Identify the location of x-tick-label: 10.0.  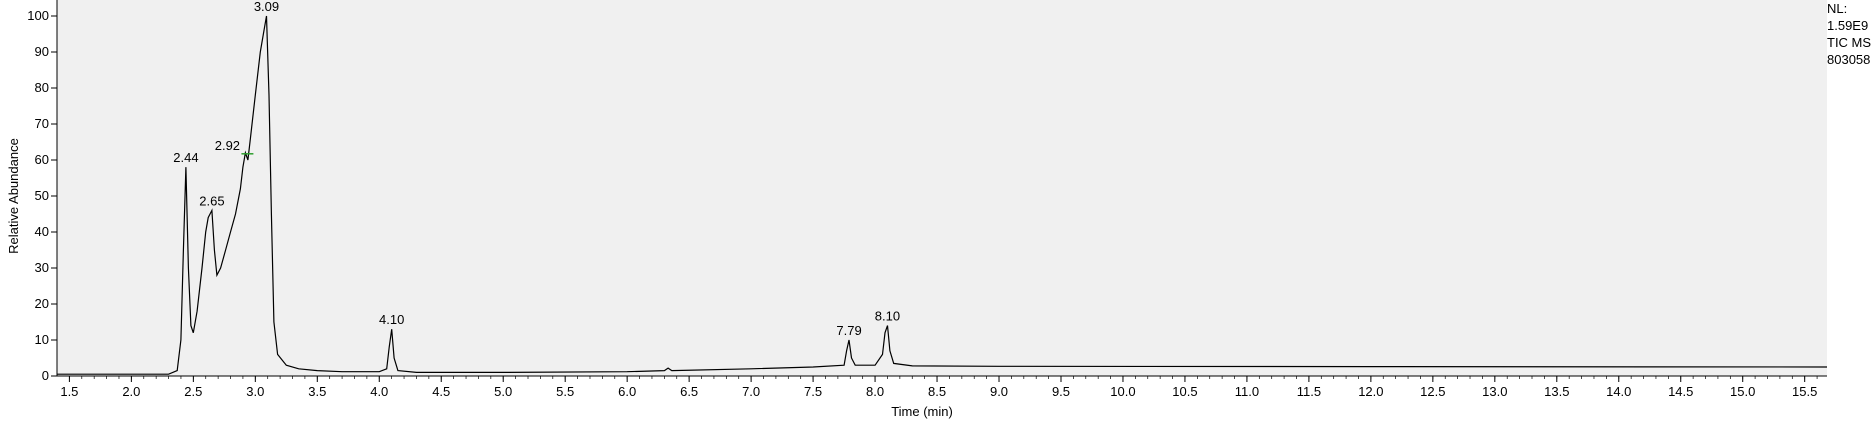
(1122, 391).